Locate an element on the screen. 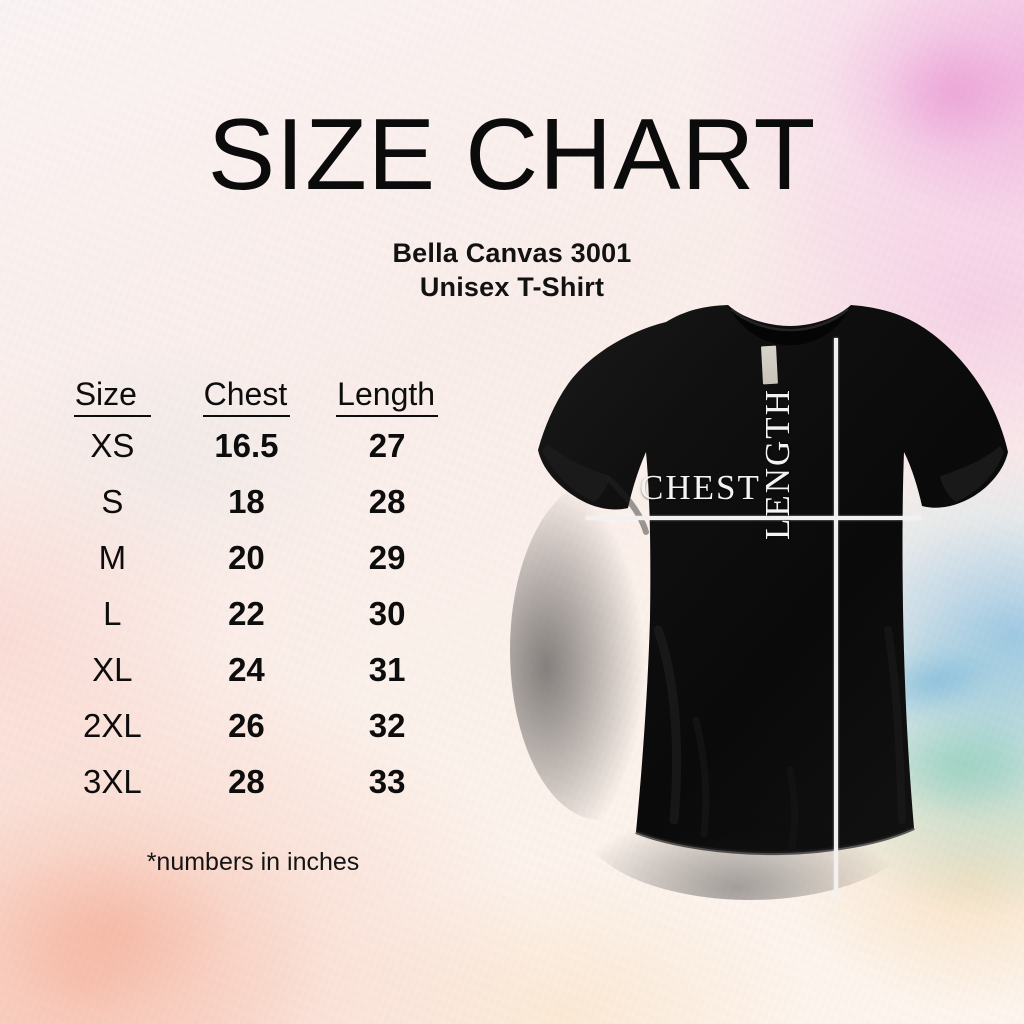 This screenshot has height=1024, width=1024. table-row: 3XL 28 33 is located at coordinates (253, 782).